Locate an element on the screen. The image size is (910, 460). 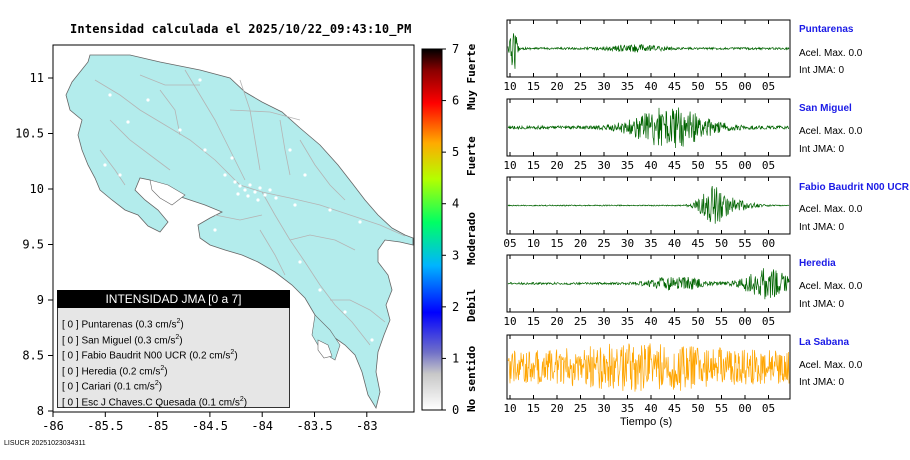
colorbar-label-muy-fuerte: Muy Fuerte is located at coordinates (471, 76).